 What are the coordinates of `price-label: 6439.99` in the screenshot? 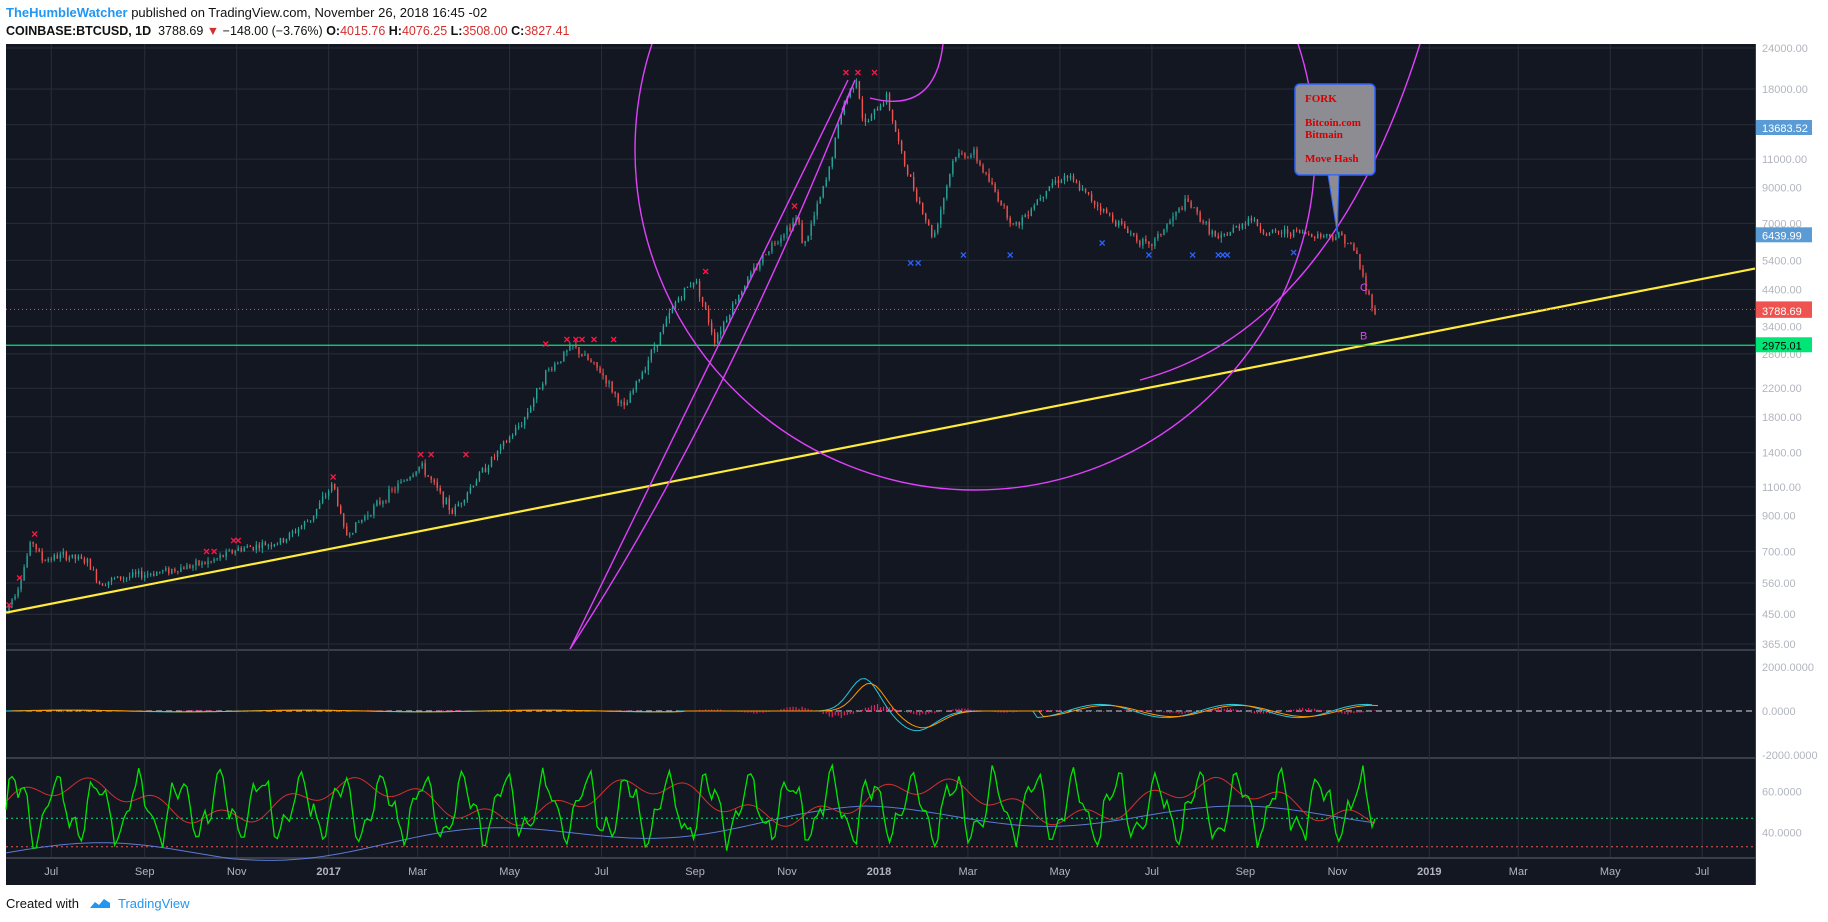 It's located at (1782, 236).